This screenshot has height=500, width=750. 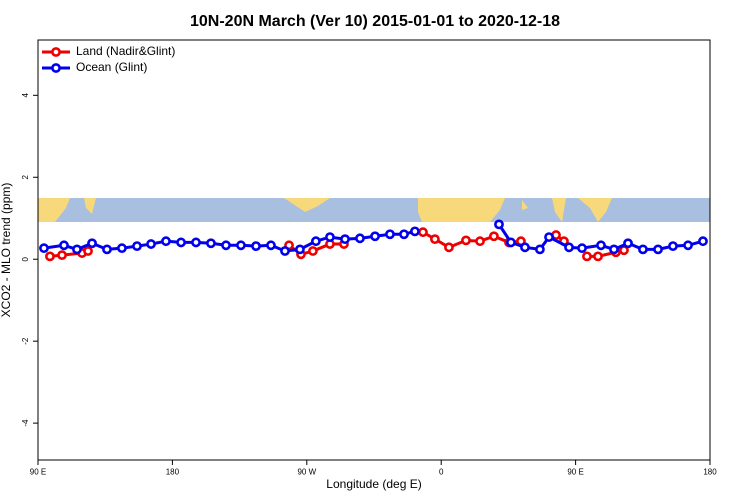 What do you see at coordinates (441, 472) in the screenshot?
I see `x-tick-label: 0` at bounding box center [441, 472].